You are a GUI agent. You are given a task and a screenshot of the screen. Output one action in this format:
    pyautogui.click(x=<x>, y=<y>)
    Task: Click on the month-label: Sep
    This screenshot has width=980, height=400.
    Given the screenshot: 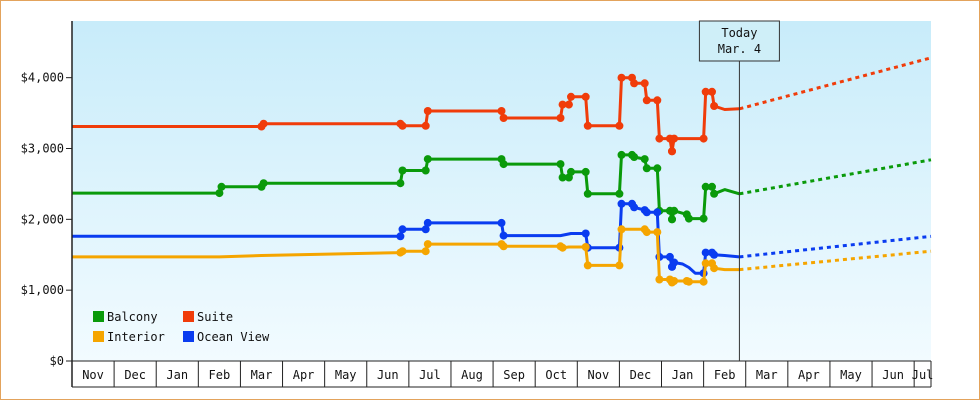 What is the action you would take?
    pyautogui.click(x=514, y=375)
    